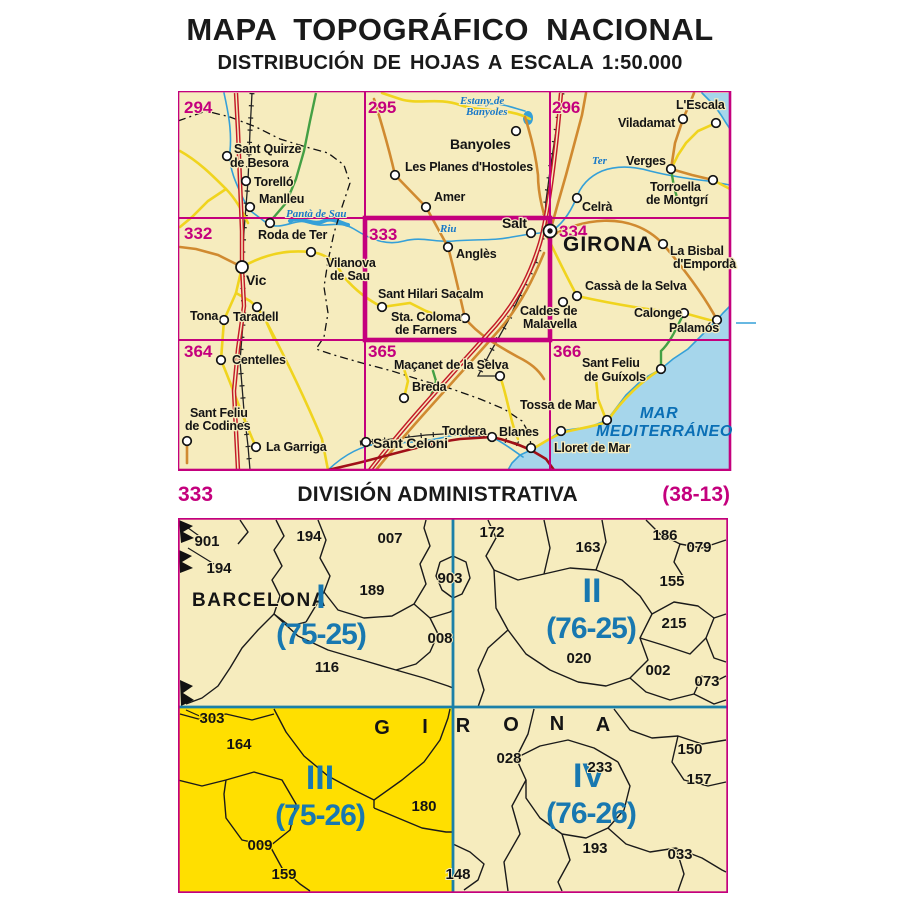  Describe the element at coordinates (589, 776) in the screenshot. I see `quadrant-roman: IV` at that location.